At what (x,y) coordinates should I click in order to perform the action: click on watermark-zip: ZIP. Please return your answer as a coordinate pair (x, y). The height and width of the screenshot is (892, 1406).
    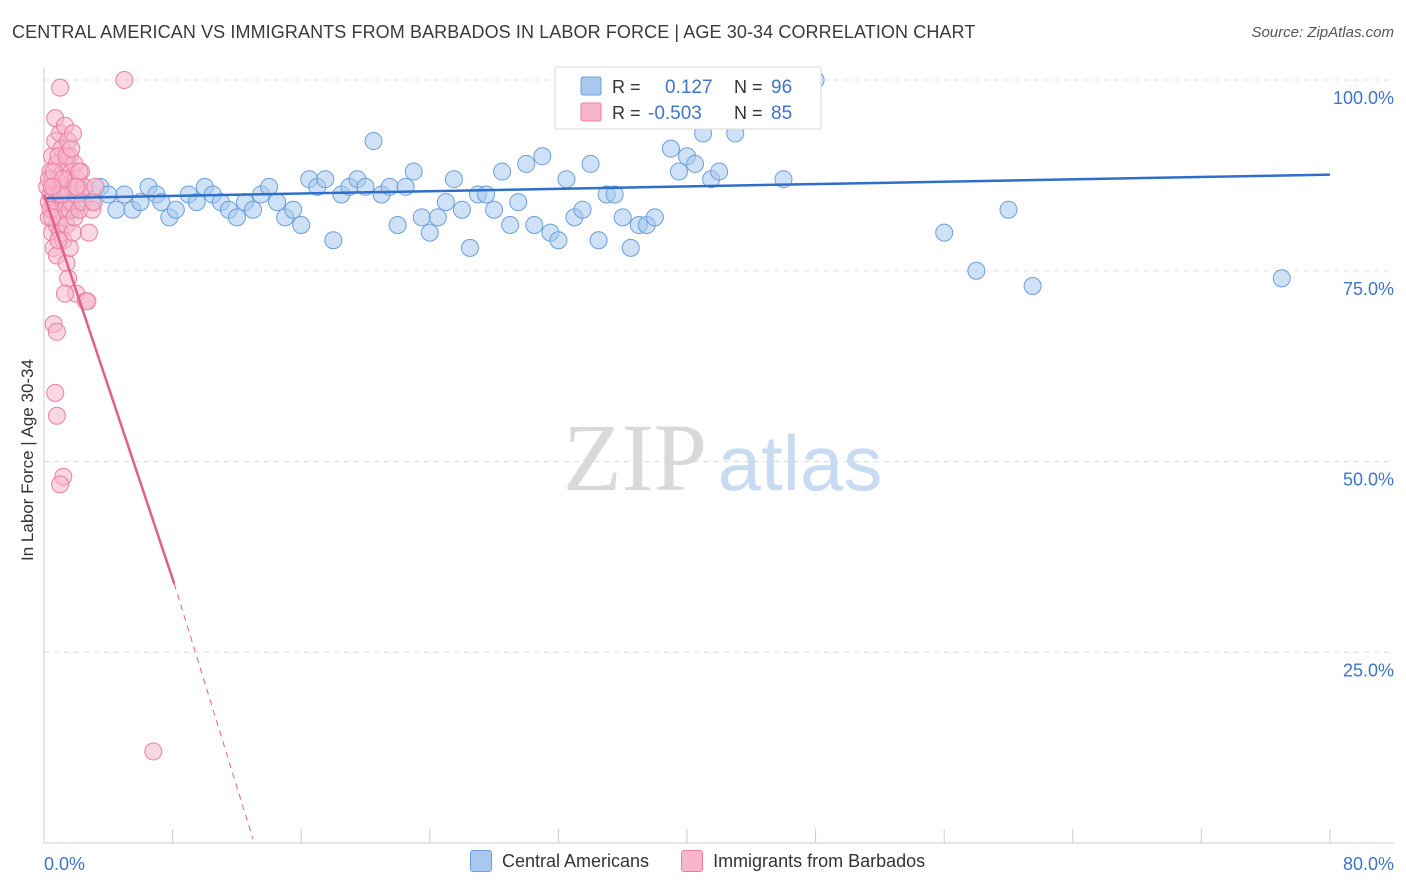
    Looking at the image, I should click on (635, 457).